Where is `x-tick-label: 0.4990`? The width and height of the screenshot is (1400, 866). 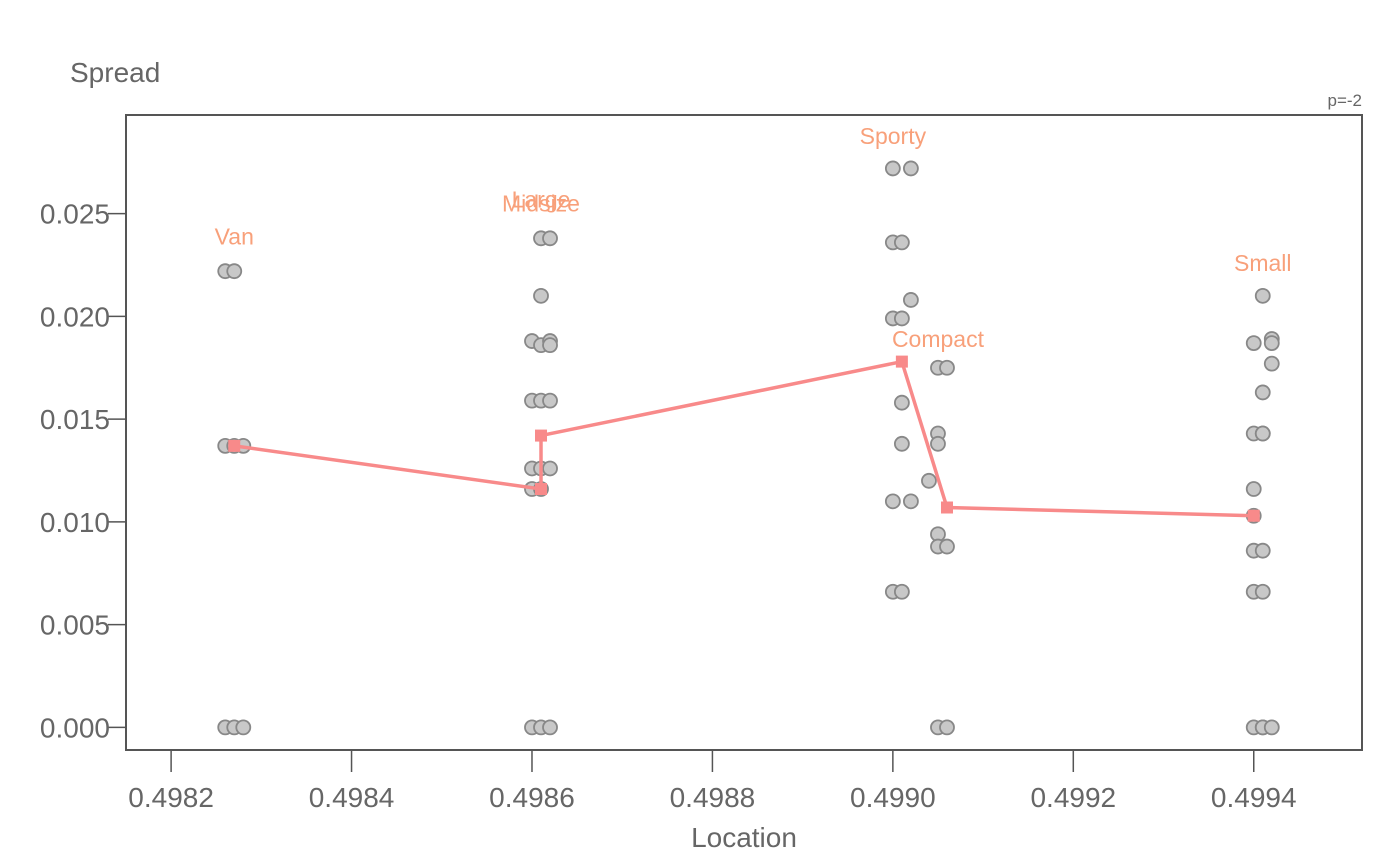
x-tick-label: 0.4990 is located at coordinates (893, 797).